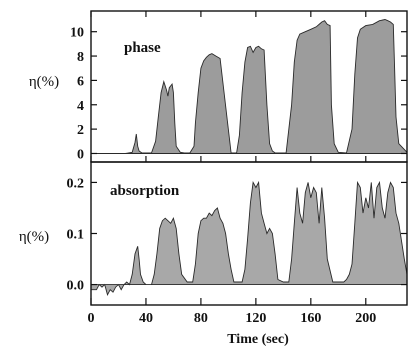 The height and width of the screenshot is (349, 408). I want to click on phase-y-tick-label: 6, so click(80, 81).